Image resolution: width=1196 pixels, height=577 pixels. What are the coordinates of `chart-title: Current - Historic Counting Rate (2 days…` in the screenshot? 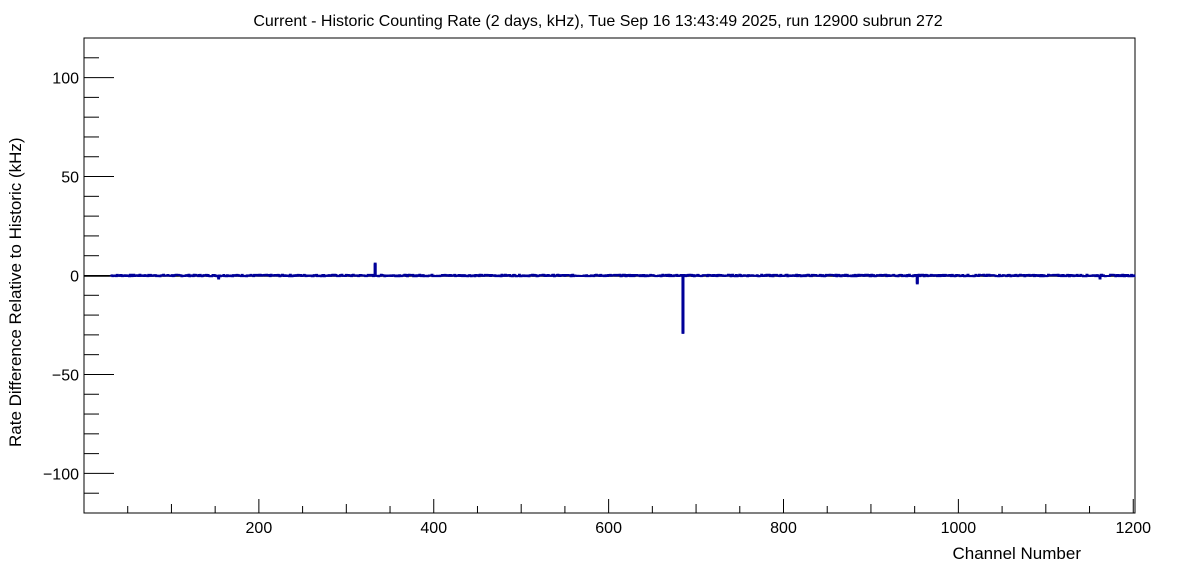 It's located at (597, 21).